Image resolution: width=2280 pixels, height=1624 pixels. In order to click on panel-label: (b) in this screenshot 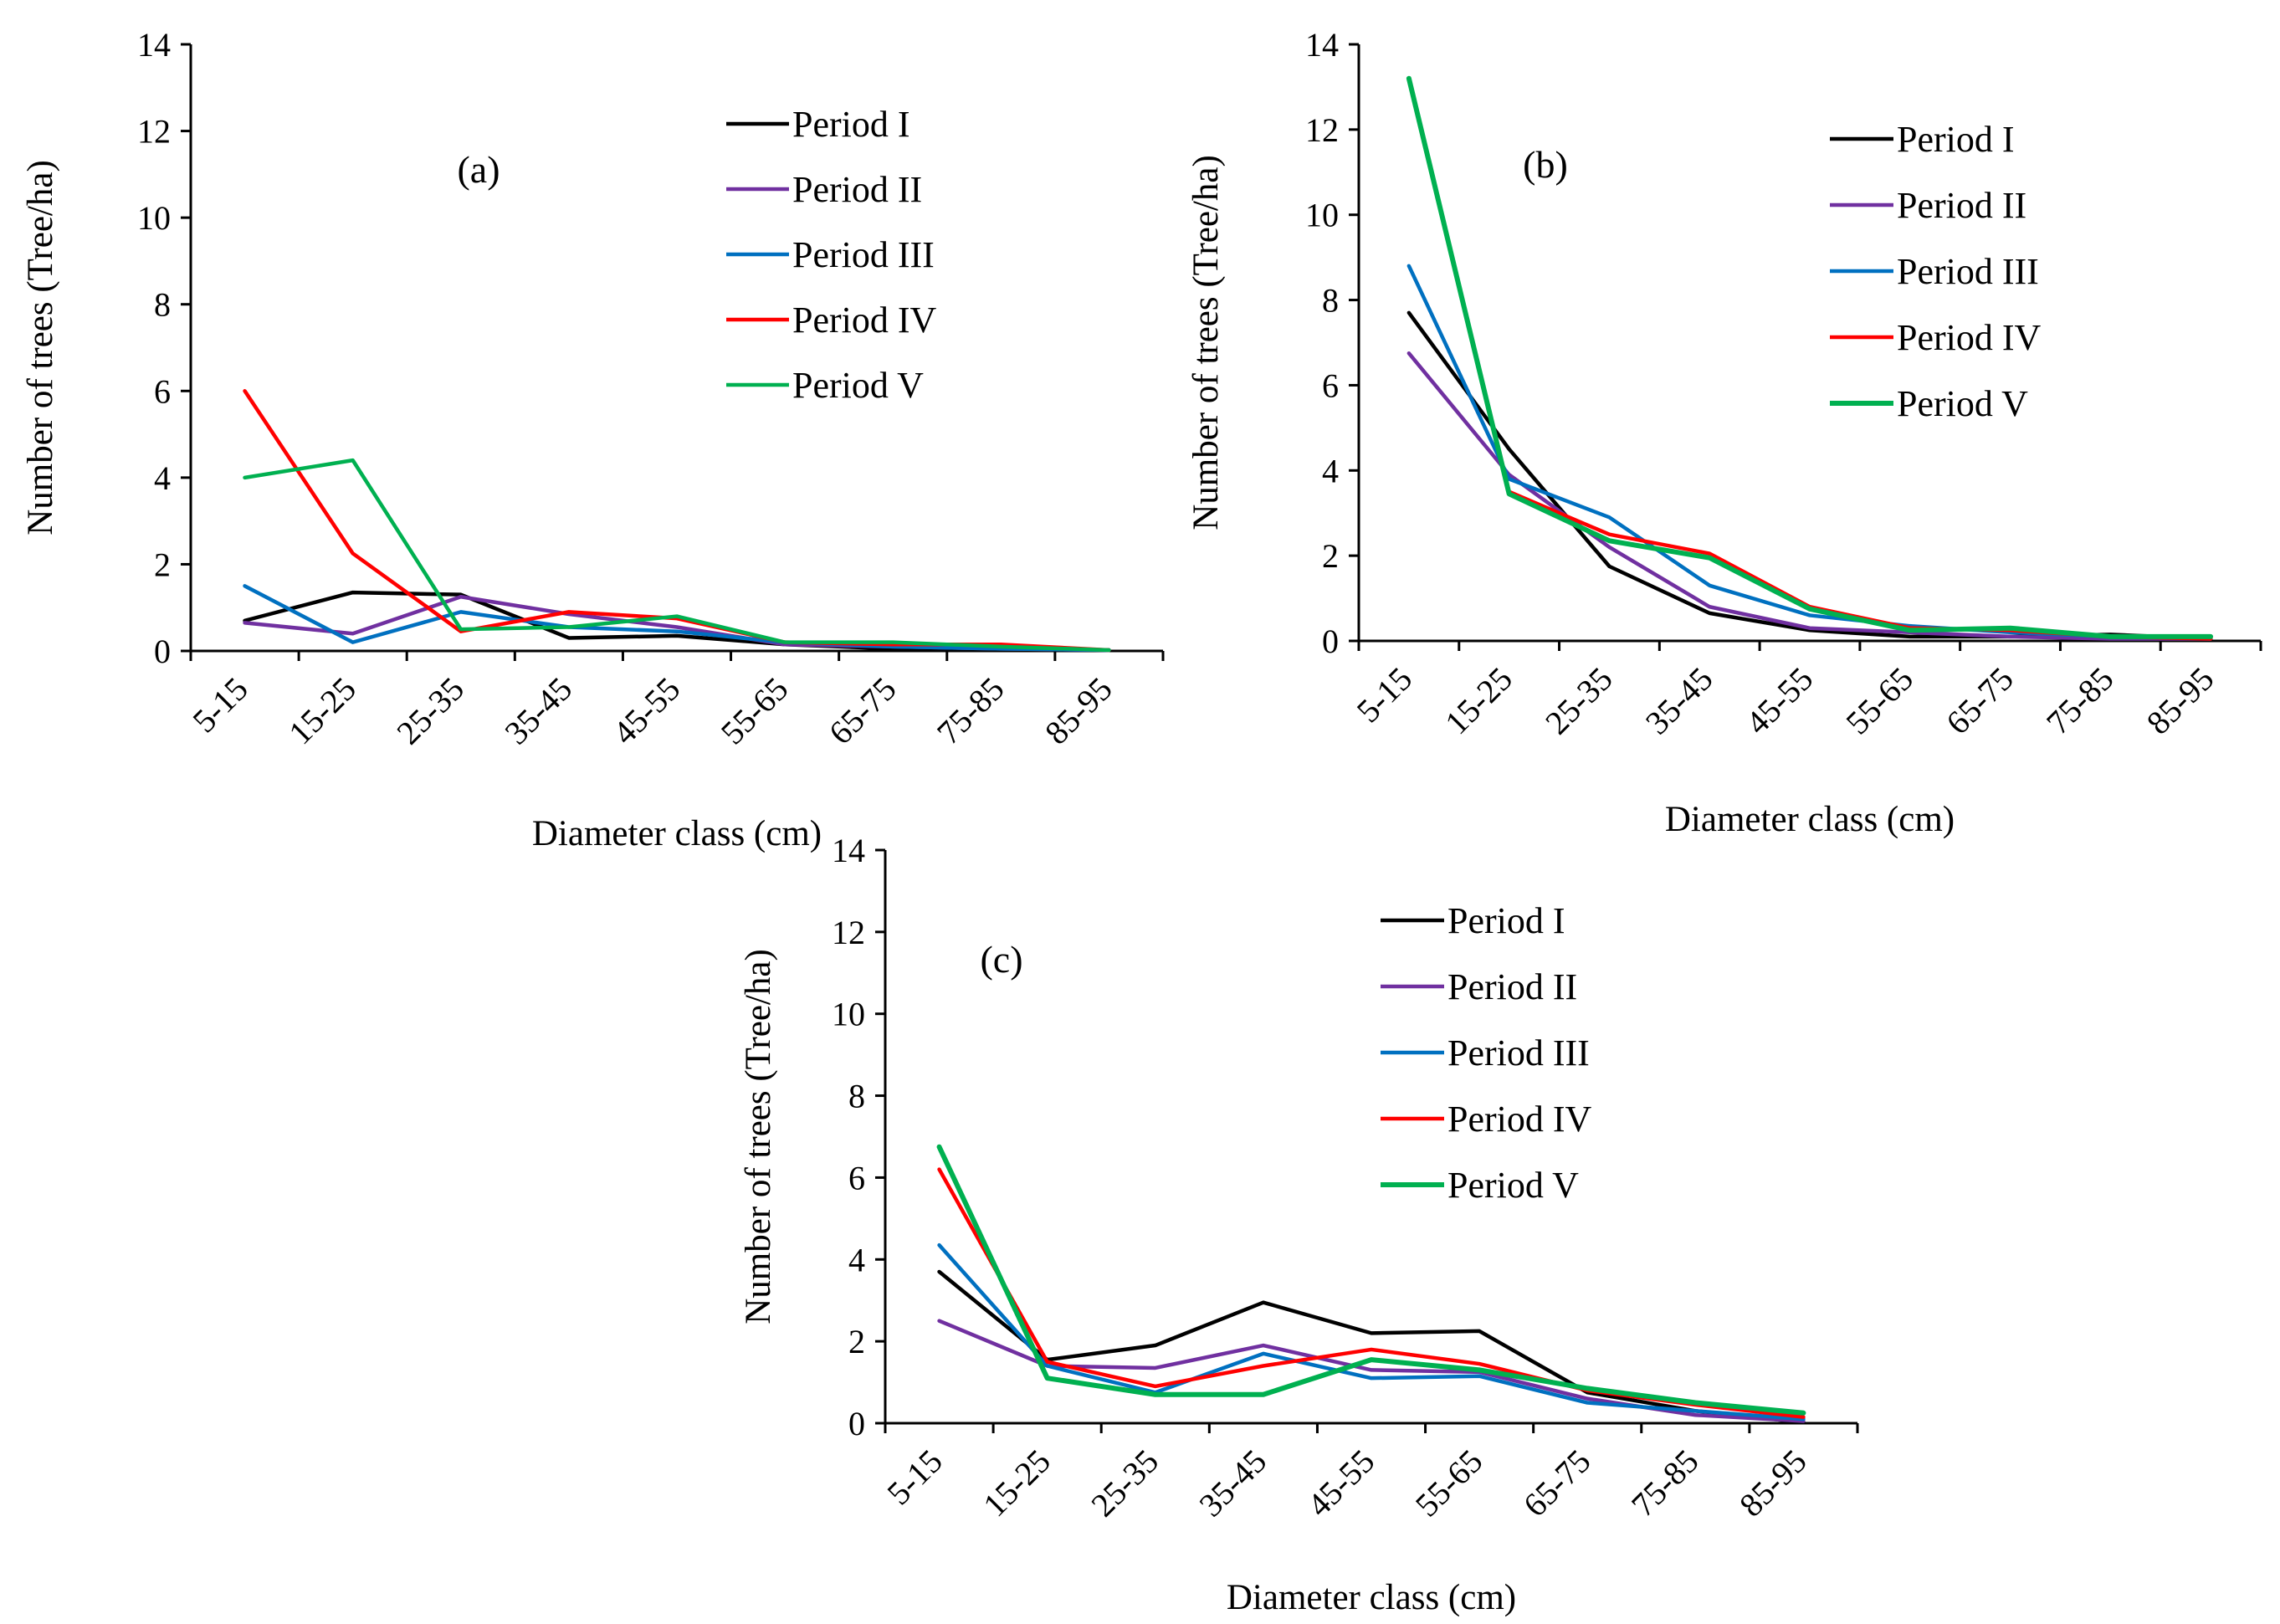, I will do `click(1545, 164)`.